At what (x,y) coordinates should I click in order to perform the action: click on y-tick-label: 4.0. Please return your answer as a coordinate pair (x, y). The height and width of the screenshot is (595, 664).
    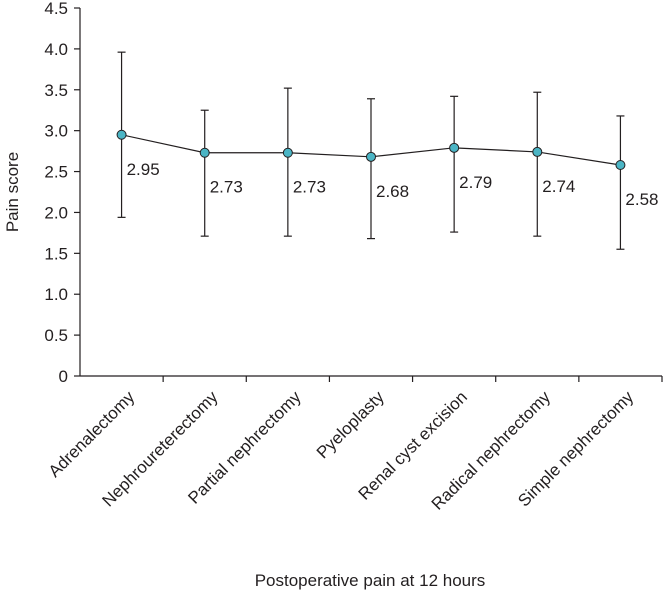
    Looking at the image, I should click on (56, 49).